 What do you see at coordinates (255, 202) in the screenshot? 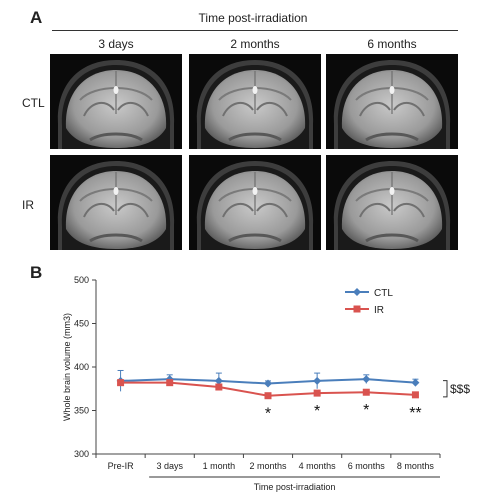
I see `mri-ir-2-months` at bounding box center [255, 202].